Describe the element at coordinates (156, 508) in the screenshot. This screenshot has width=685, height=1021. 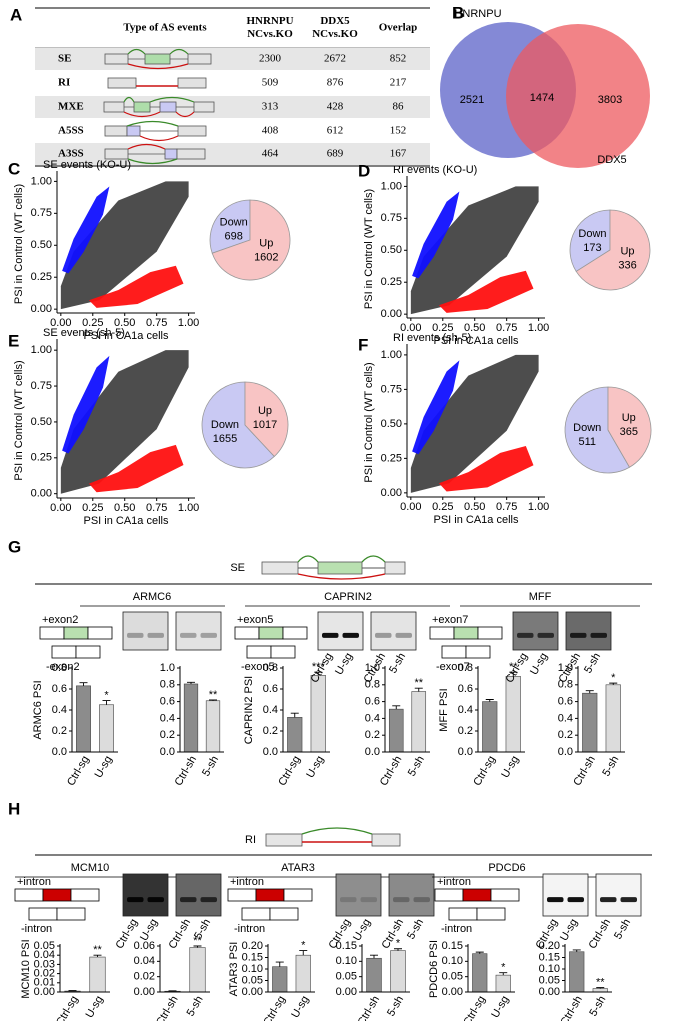
I see `x-tick-label: 0.75` at that location.